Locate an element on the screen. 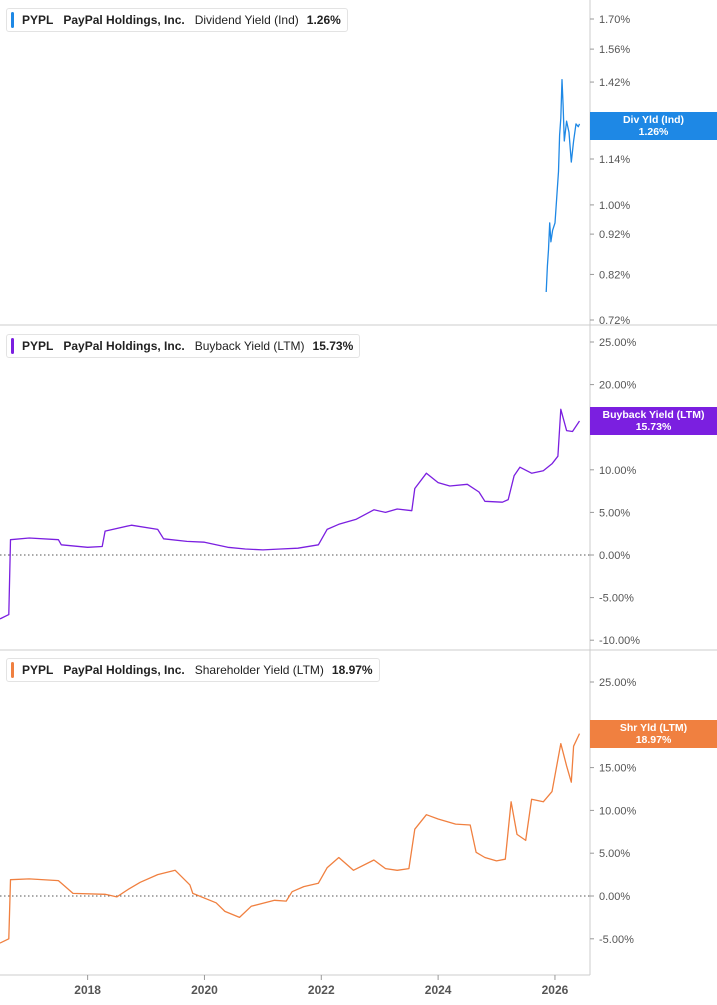  y-tick-label: 1.70% is located at coordinates (614, 20).